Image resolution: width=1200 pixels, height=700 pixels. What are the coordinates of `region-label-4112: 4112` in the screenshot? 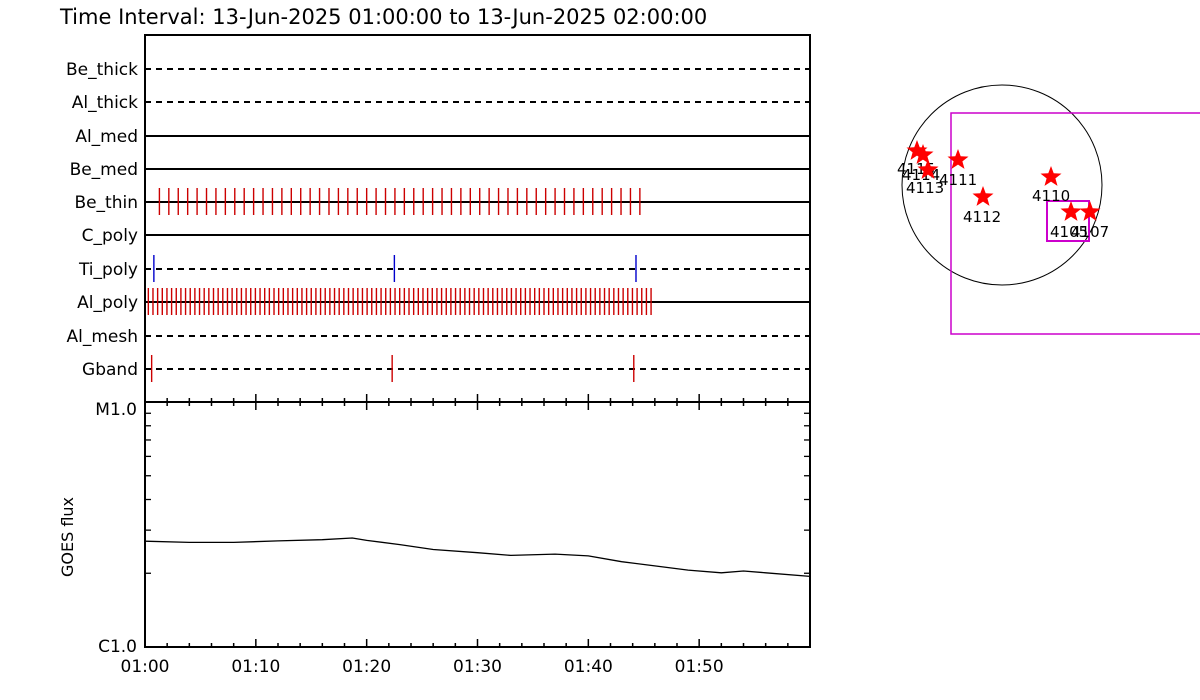 It's located at (982, 217).